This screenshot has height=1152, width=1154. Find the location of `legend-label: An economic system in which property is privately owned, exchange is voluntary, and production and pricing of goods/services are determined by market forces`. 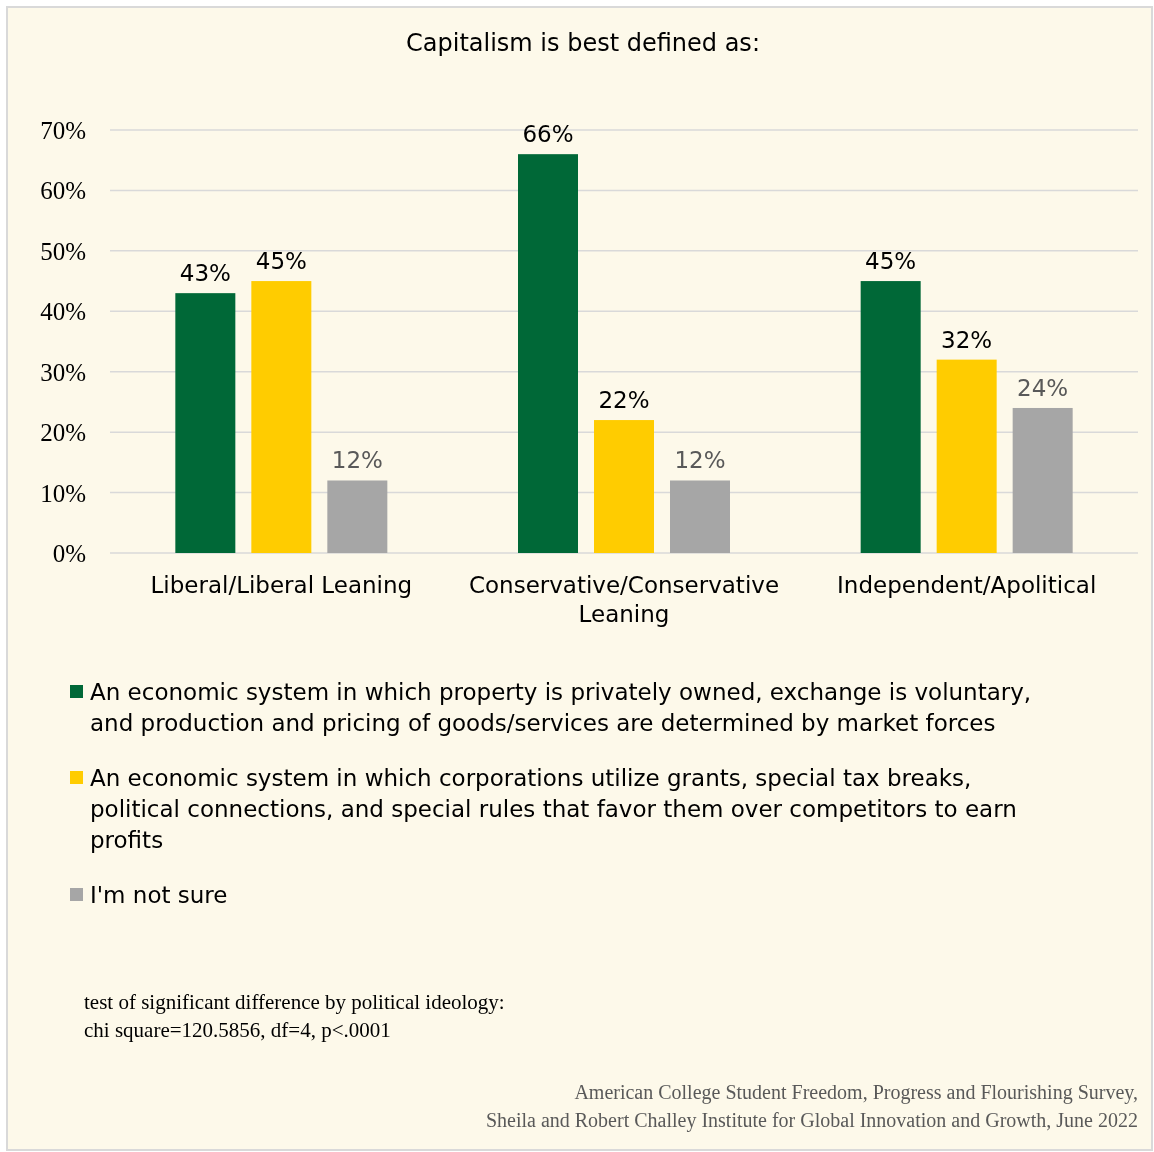

legend-label: An economic system in which property is privately owned, exchange is voluntary, and production and pricing of goods/services are determined by market forces is located at coordinates (561, 707).